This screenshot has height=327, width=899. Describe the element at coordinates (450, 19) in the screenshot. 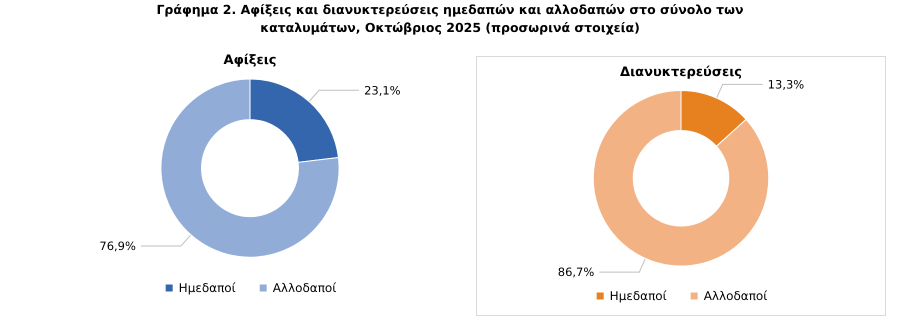

I see `text: Γράφημα 2. Αφίξεις και διανυκτερεύσεις ημεδαπών και αλλοδαπών στο σύνολο των καταλυμάτων, Οκτώβριος 2025 (προσωρινά στοιχεία)` at that location.